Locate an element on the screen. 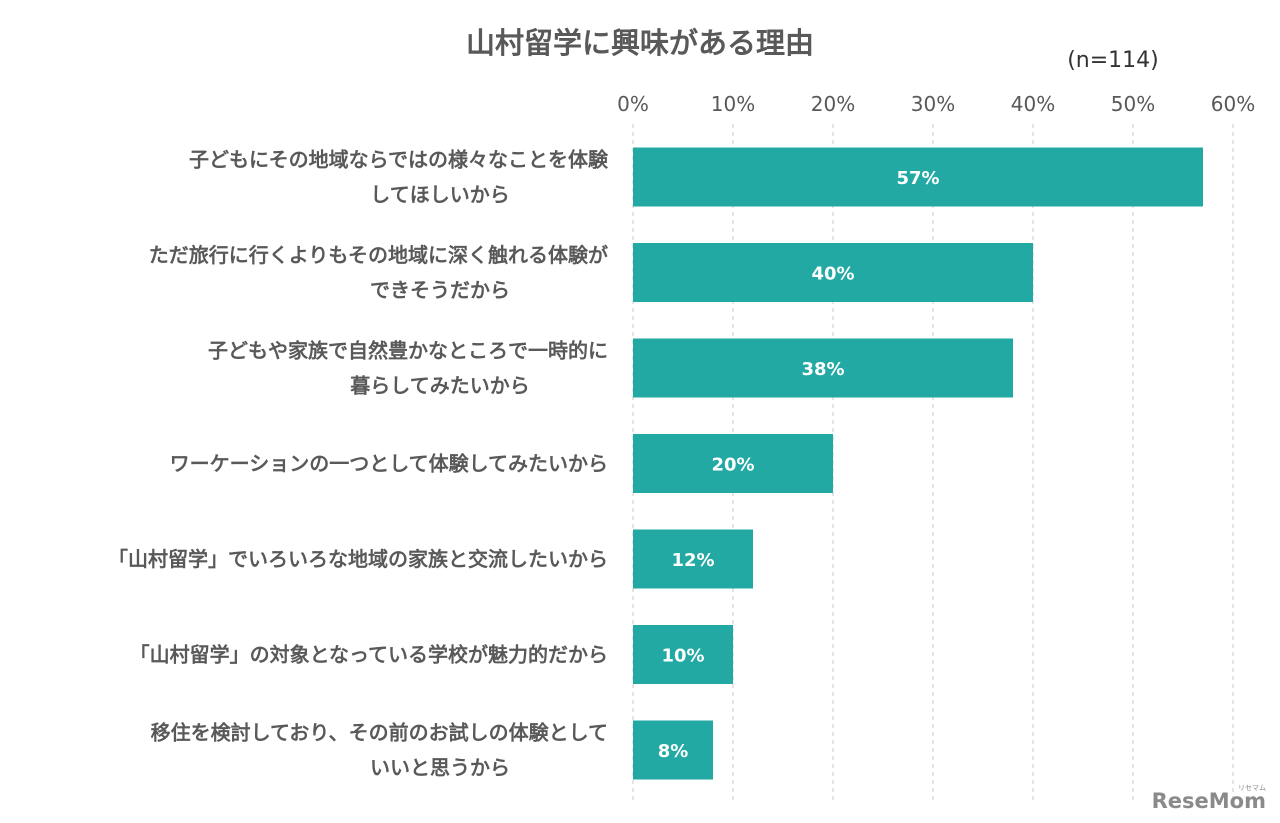  bar-value-label: 12% is located at coordinates (692, 560).